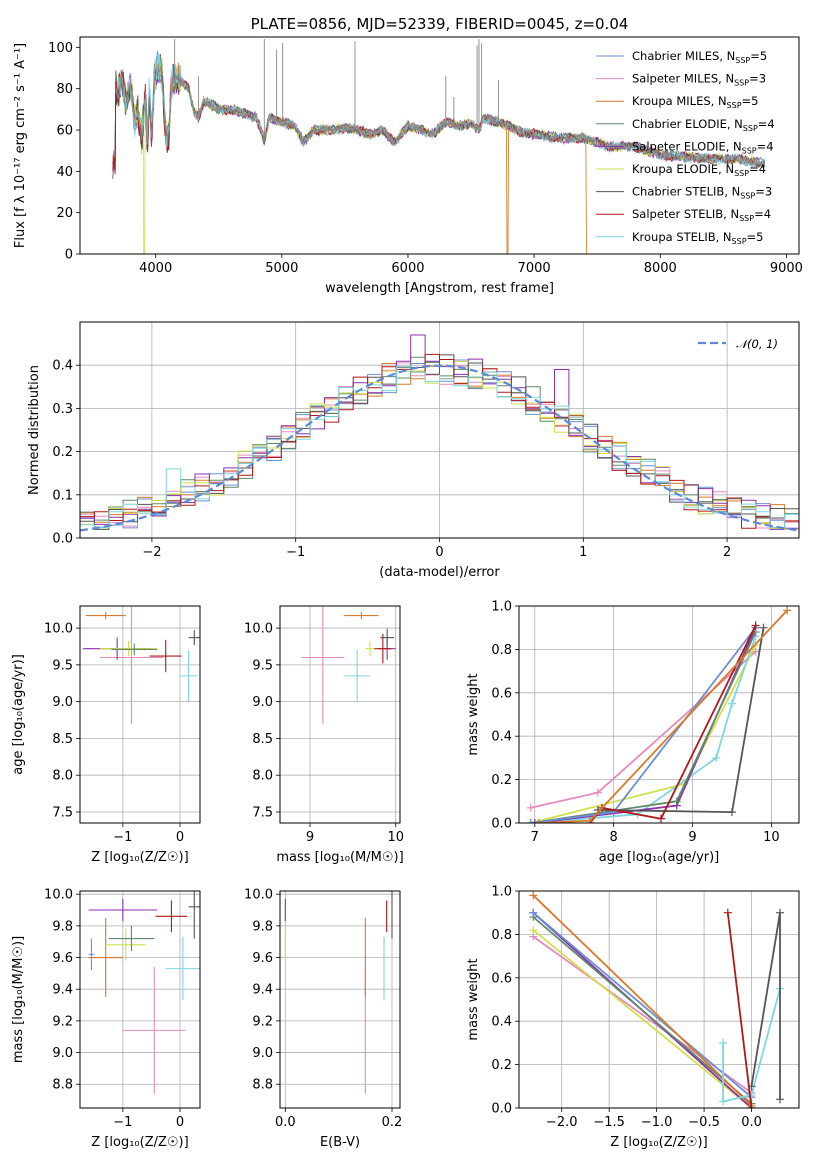 Image resolution: width=819 pixels, height=1170 pixels. Describe the element at coordinates (439, 572) in the screenshot. I see `x-axis-label: (data-model)/error` at that location.